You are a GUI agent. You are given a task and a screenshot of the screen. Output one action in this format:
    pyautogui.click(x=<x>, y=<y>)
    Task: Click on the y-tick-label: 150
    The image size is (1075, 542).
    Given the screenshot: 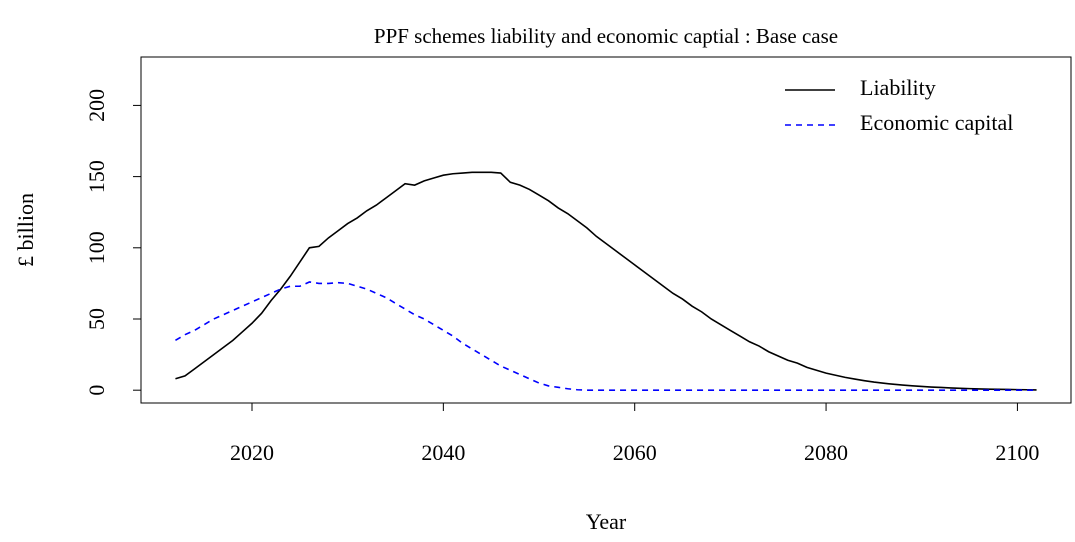 What is the action you would take?
    pyautogui.click(x=96, y=176)
    